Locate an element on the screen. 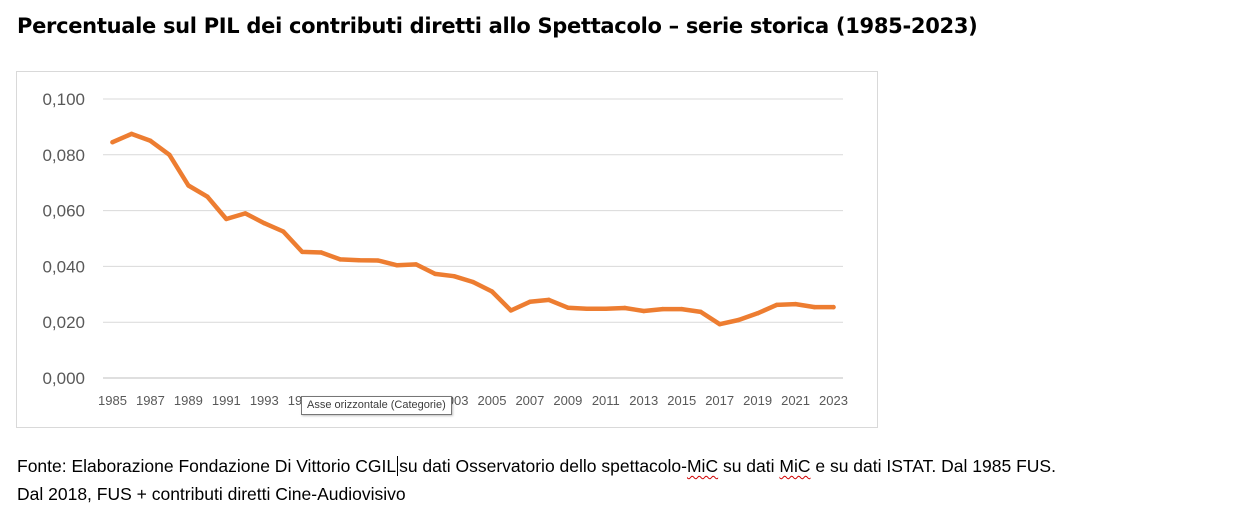 This screenshot has width=1259, height=523. x-tick-label: 2007 is located at coordinates (529, 400).